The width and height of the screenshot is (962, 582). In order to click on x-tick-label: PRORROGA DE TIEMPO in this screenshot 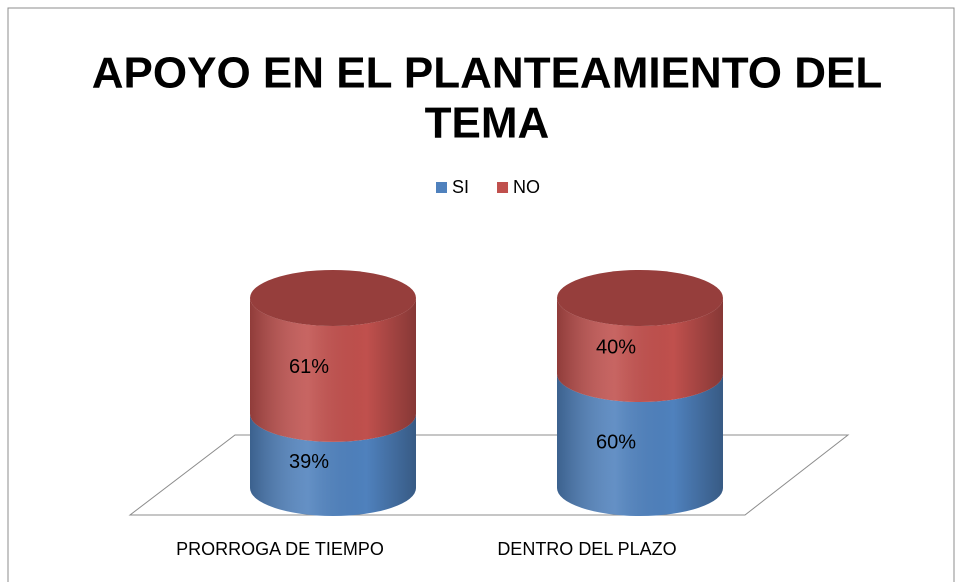, I will do `click(280, 549)`.